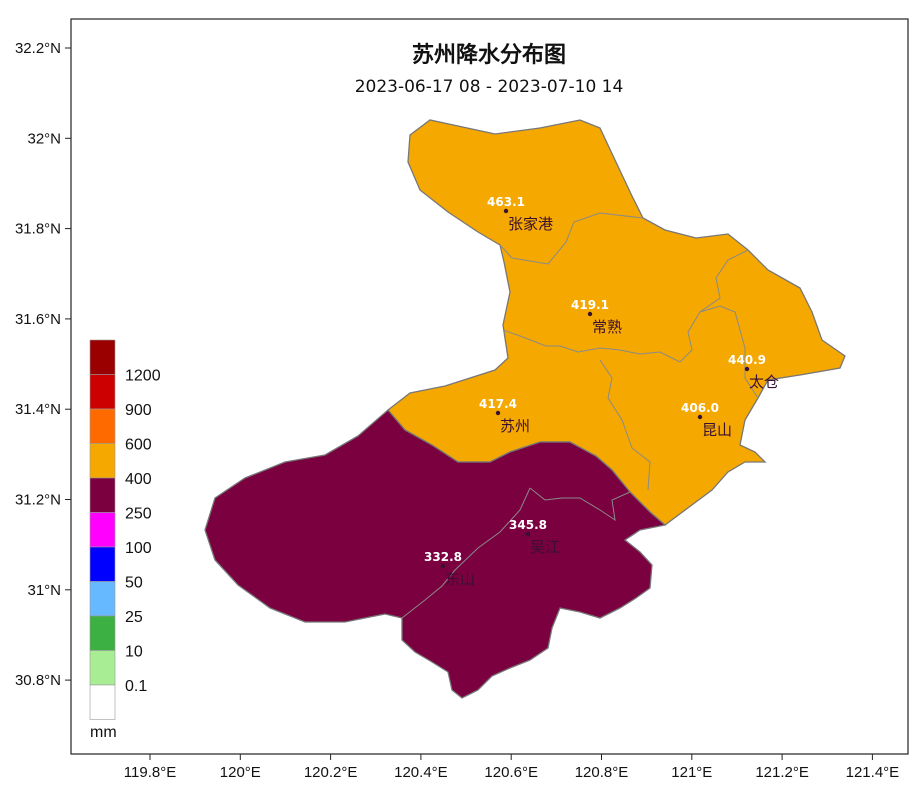 The width and height of the screenshot is (920, 791). What do you see at coordinates (607, 327) in the screenshot?
I see `station-name: 常熟` at bounding box center [607, 327].